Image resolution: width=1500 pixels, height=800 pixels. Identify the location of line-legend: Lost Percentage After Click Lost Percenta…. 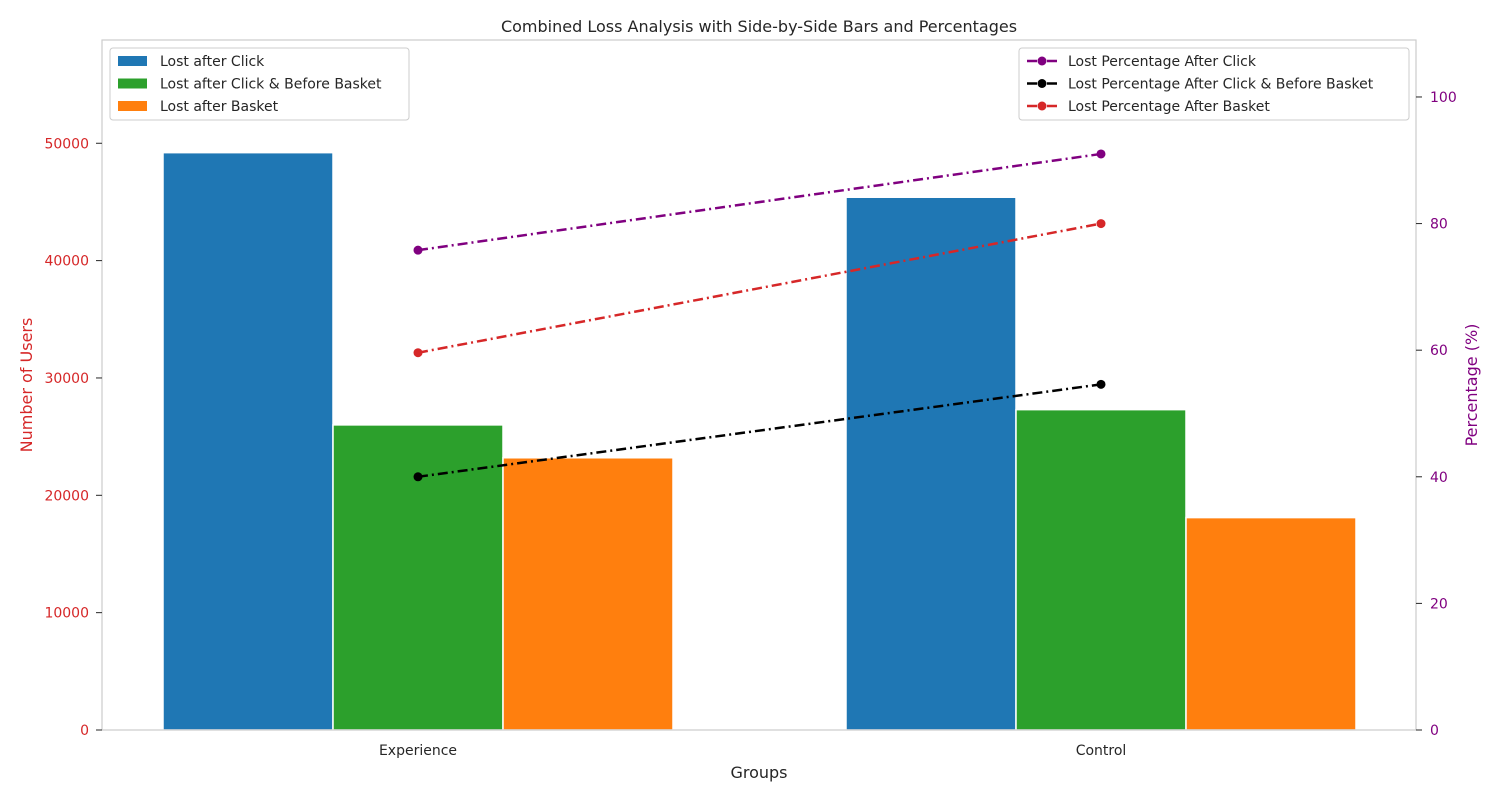
(1214, 84).